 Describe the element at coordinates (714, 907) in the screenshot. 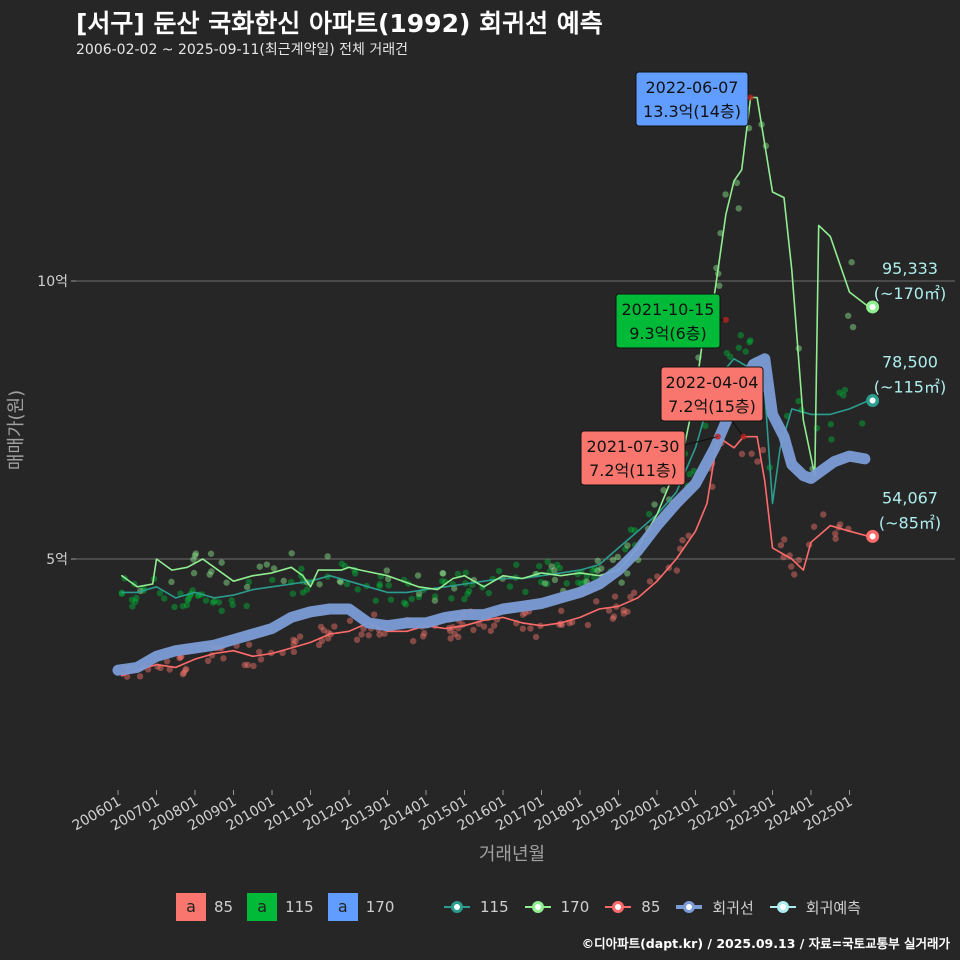

I see `legend-line-regression: 회귀선` at that location.